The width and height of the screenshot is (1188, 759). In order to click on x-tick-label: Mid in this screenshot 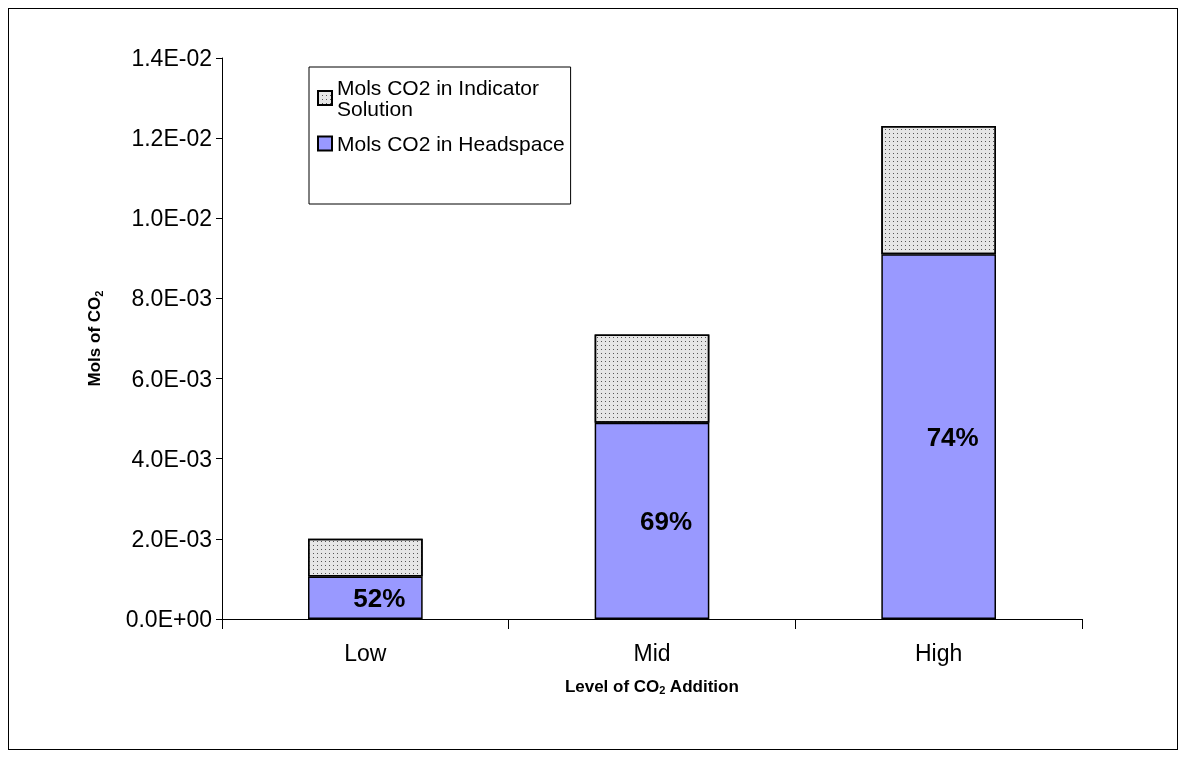, I will do `click(652, 652)`.